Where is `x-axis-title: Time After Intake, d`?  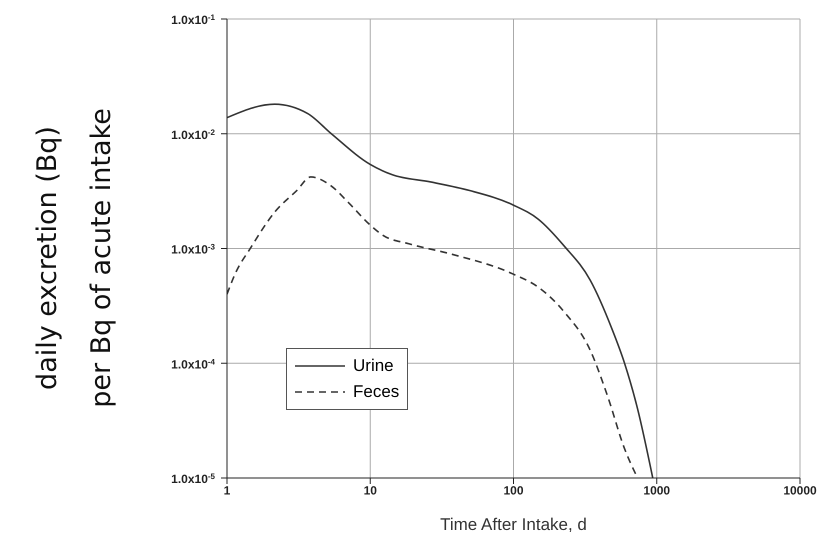 x-axis-title: Time After Intake, d is located at coordinates (513, 524).